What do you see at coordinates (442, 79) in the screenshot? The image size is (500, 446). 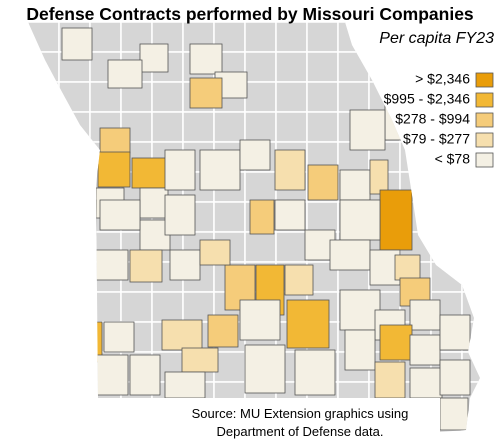 I see `legend-label: > $2,346` at bounding box center [442, 79].